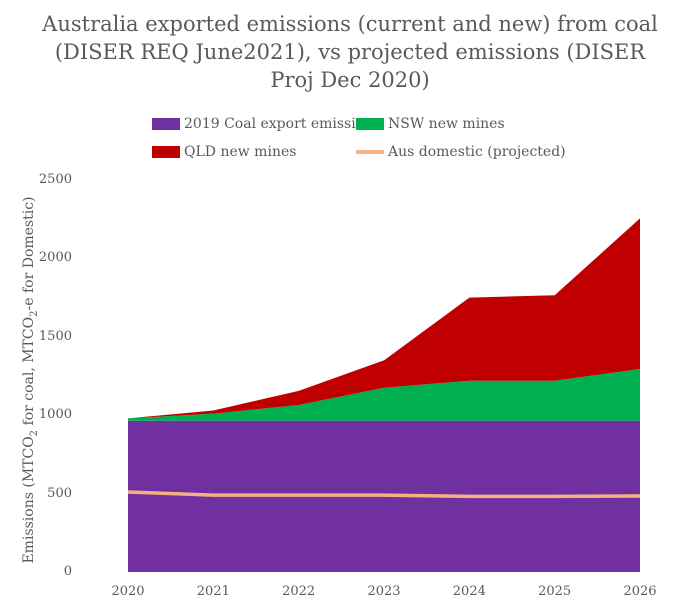  I want to click on x-tick-label: 2020, so click(128, 591).